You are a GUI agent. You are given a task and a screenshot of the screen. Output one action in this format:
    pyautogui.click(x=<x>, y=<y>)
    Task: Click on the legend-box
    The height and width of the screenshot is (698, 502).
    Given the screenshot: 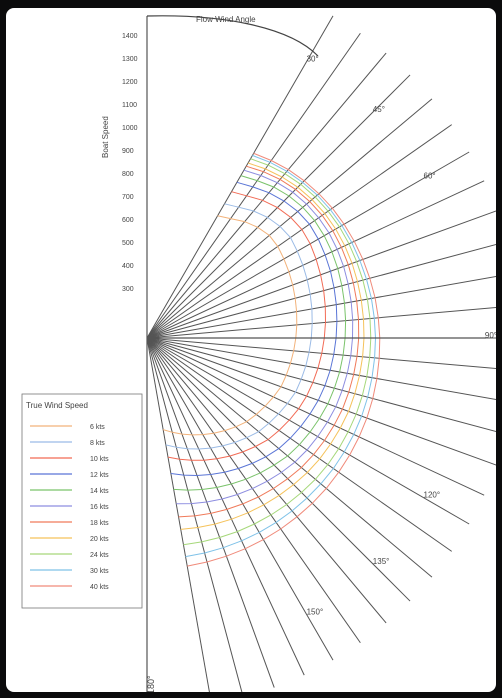 What is the action you would take?
    pyautogui.click(x=82, y=501)
    